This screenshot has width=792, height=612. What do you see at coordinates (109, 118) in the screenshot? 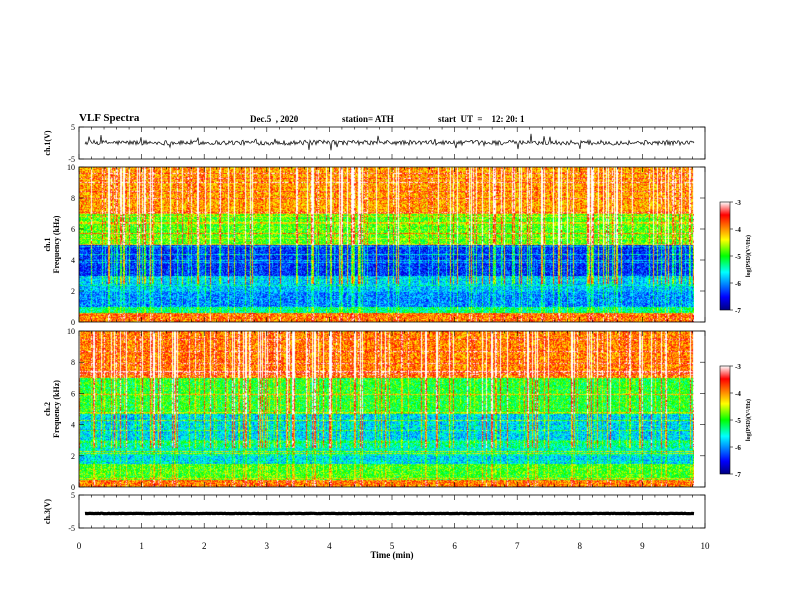
I see `chart-title: VLF Spectra` at bounding box center [109, 118].